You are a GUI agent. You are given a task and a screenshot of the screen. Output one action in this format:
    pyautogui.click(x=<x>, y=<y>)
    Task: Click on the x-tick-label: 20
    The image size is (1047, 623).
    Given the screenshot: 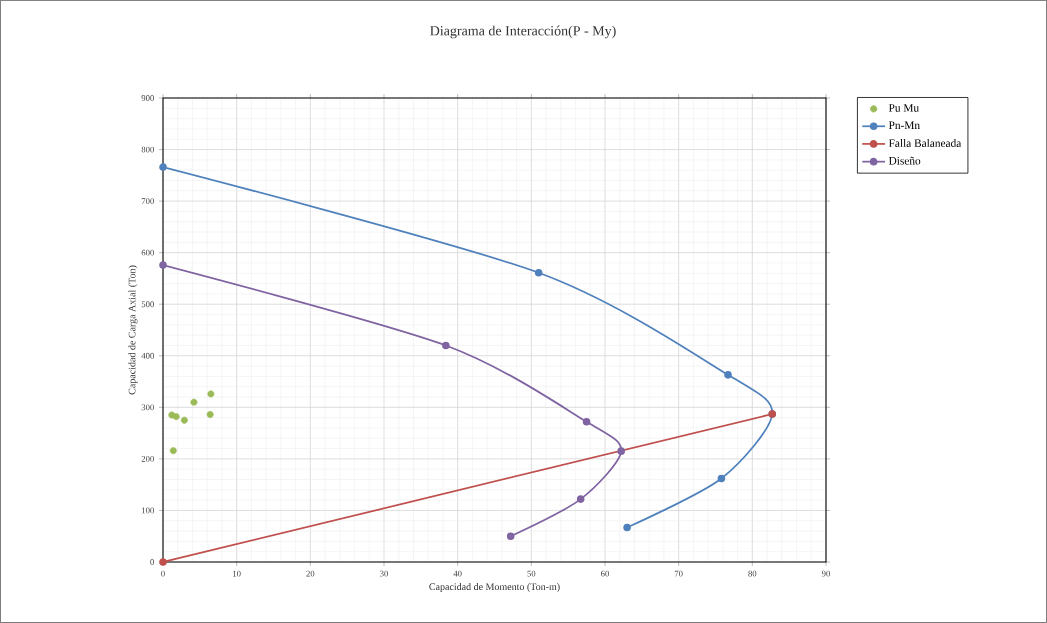 What is the action you would take?
    pyautogui.click(x=310, y=573)
    